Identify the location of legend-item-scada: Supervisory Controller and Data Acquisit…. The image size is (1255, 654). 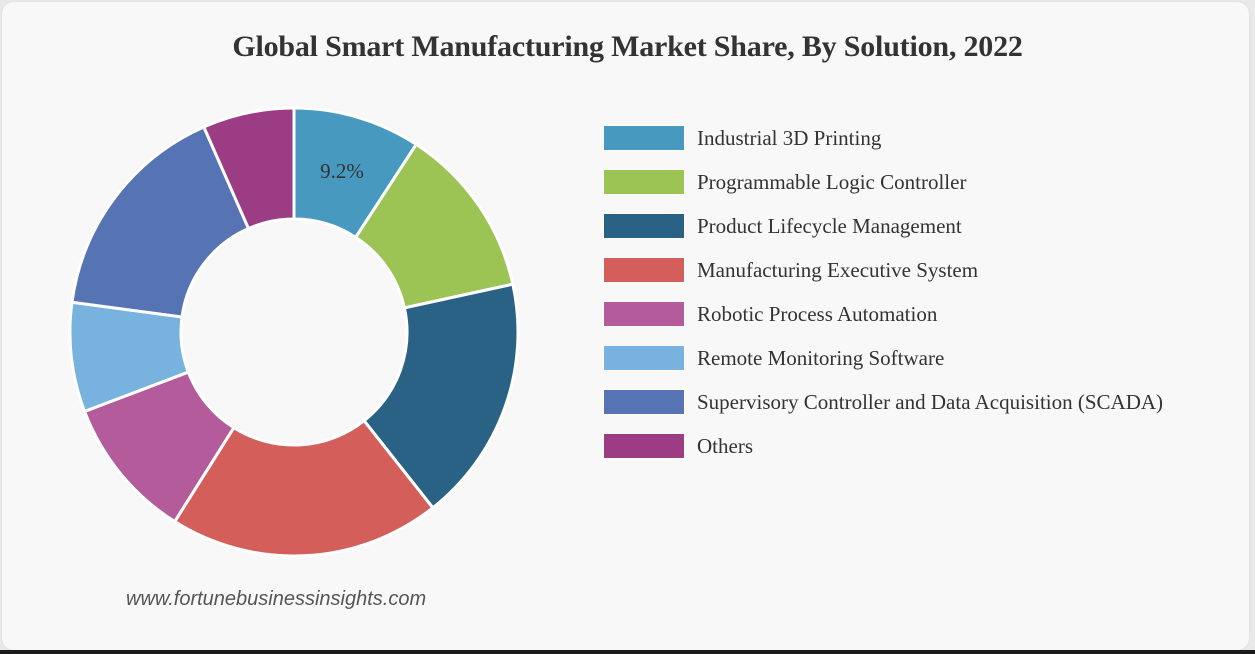
(883, 402).